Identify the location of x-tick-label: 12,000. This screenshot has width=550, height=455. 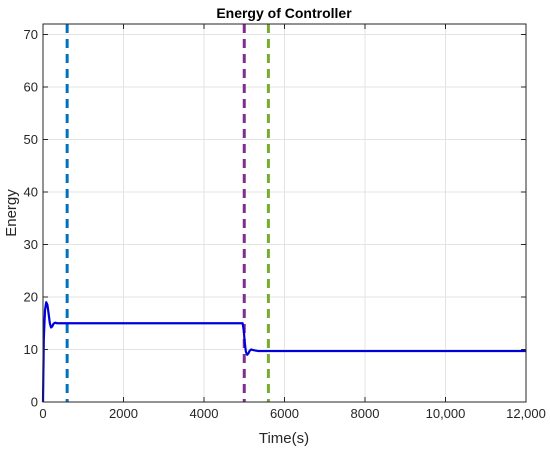
(526, 413).